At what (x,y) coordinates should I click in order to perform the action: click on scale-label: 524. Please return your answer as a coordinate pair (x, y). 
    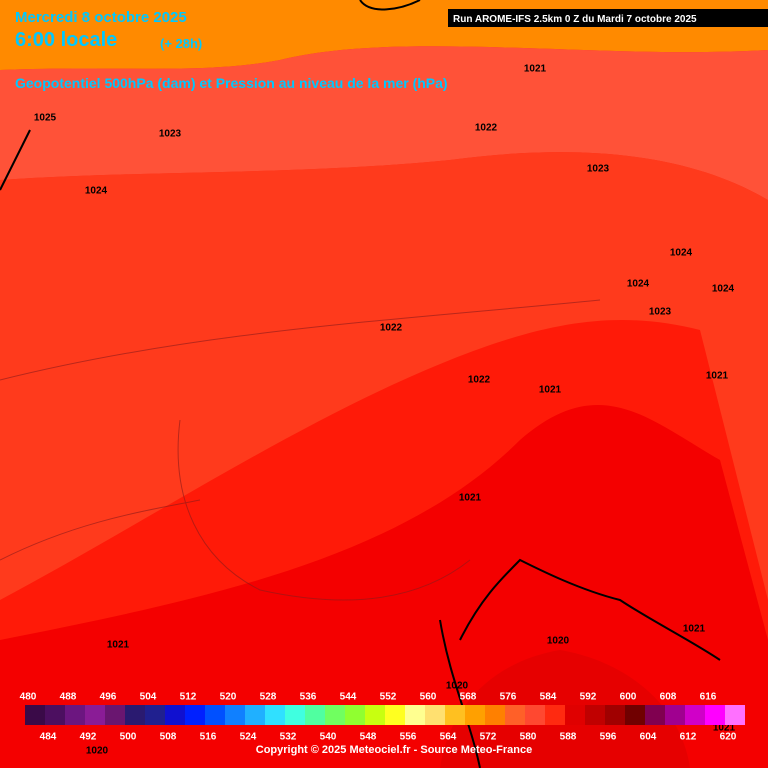
    Looking at the image, I should click on (248, 737).